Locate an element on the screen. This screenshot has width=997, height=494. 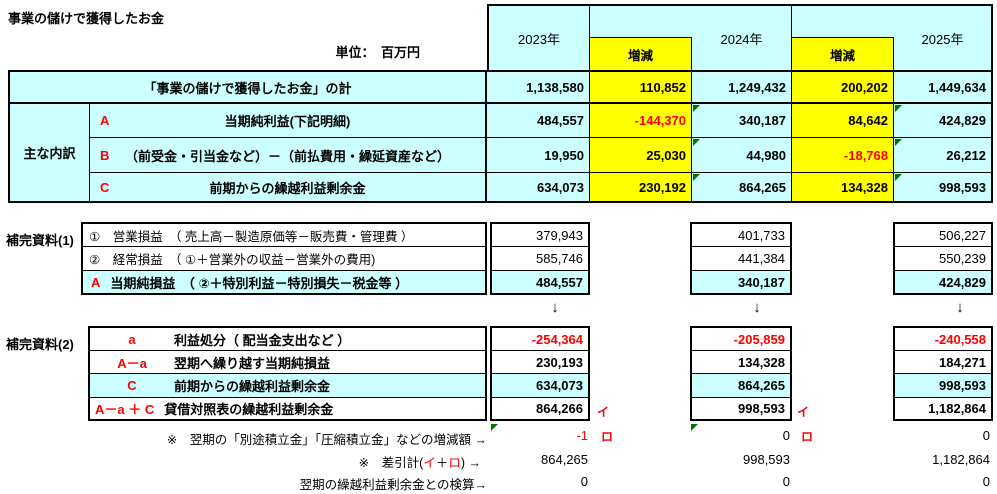
footer-reserve-label: ※ 翌期の「別途積立金」「圧縮積立金」などの増減額 → is located at coordinates (326, 440).